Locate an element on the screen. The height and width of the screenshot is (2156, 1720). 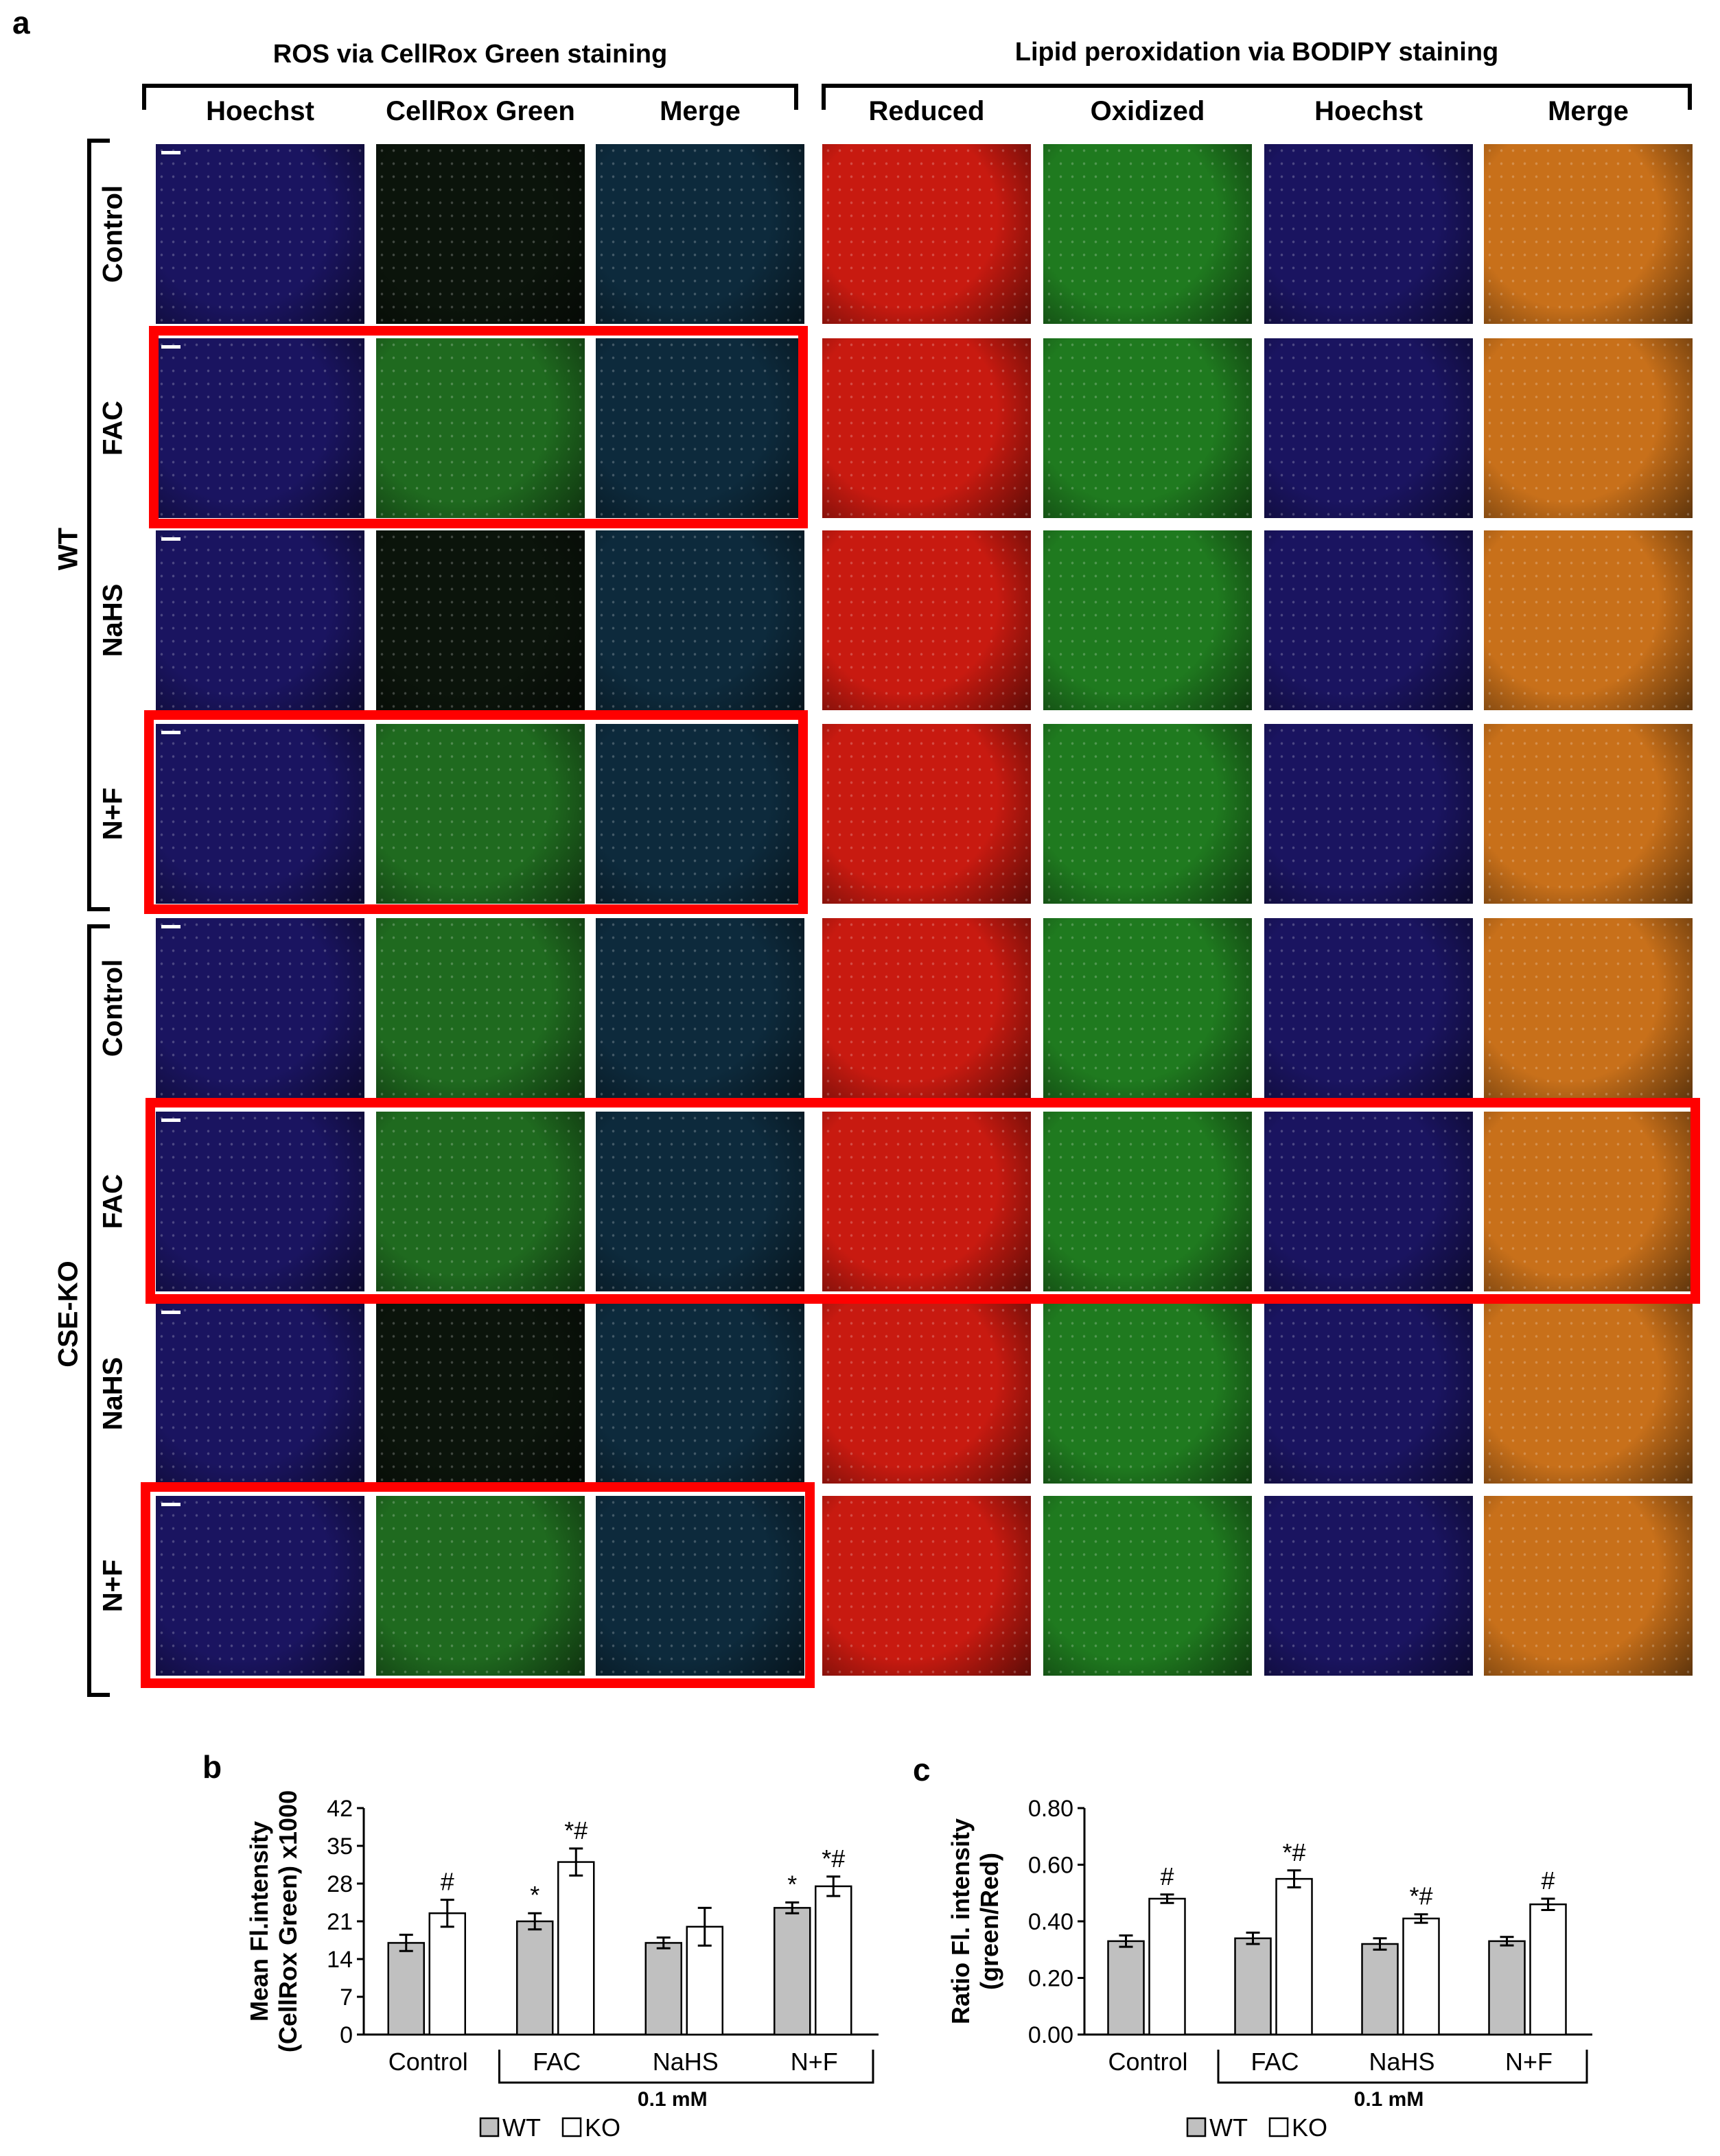
micrograph-tile-r7-c4 is located at coordinates (1147, 1586).